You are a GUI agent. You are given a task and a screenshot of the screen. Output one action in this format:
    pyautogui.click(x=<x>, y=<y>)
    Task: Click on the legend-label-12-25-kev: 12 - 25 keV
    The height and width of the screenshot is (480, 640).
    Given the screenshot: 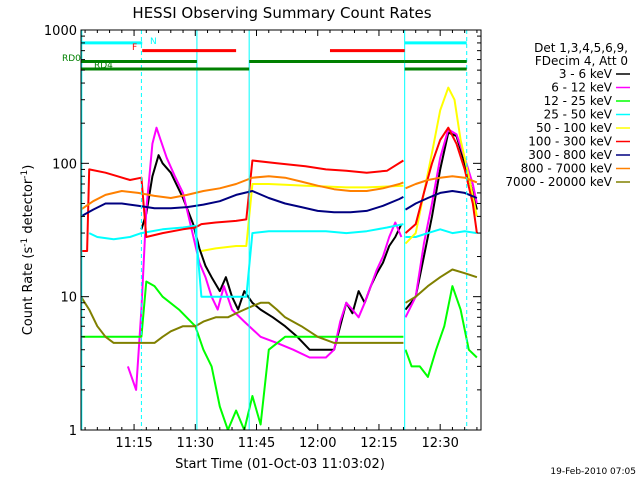 What is the action you would take?
    pyautogui.click(x=578, y=101)
    